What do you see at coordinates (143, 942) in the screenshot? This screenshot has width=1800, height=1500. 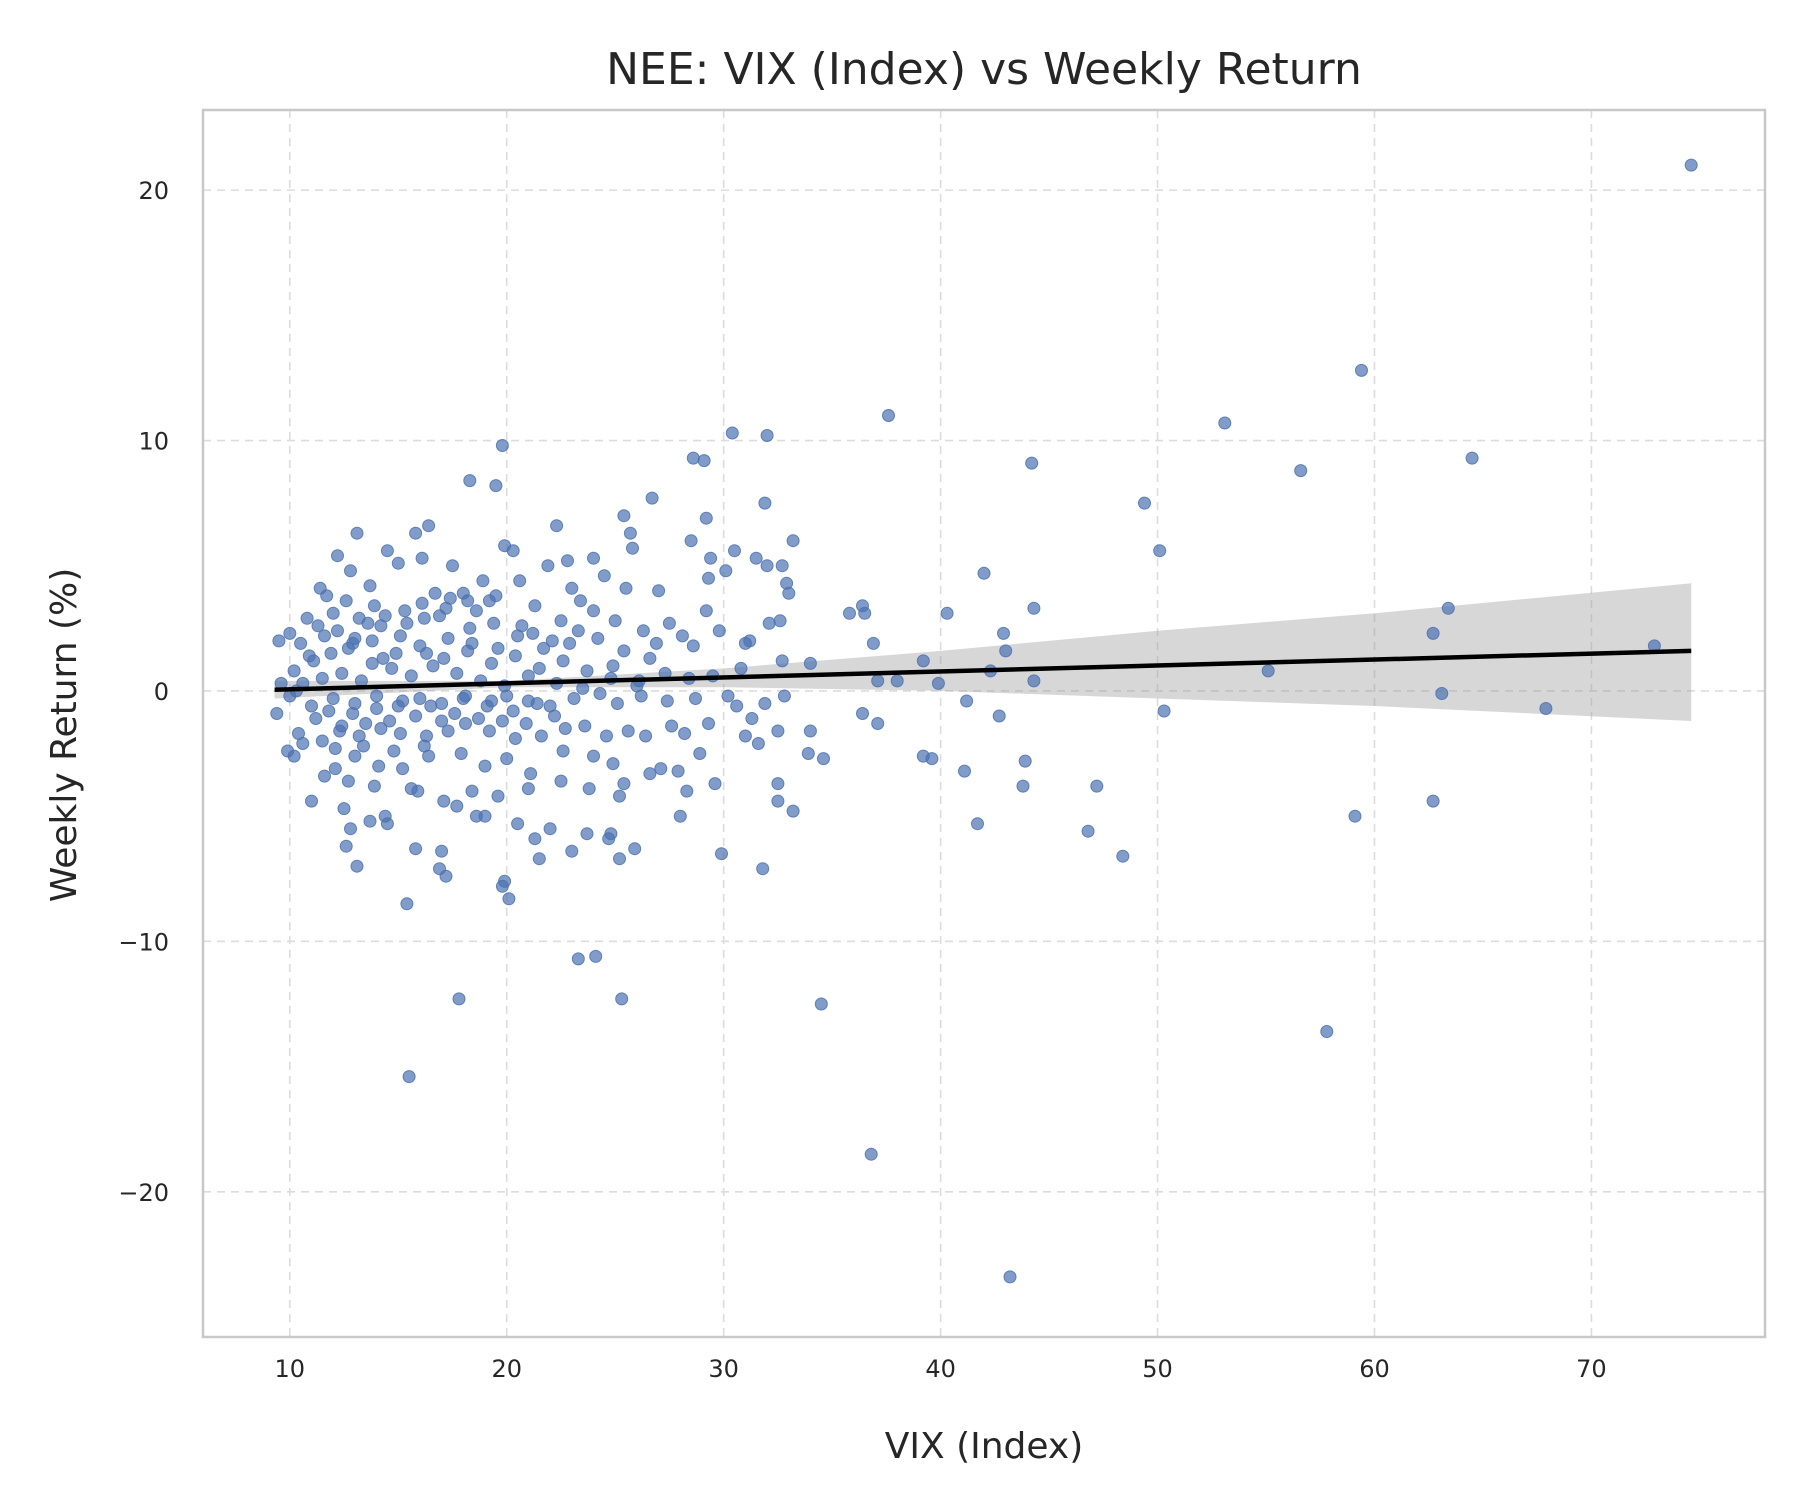 I see `y-tick-label: −10` at bounding box center [143, 942].